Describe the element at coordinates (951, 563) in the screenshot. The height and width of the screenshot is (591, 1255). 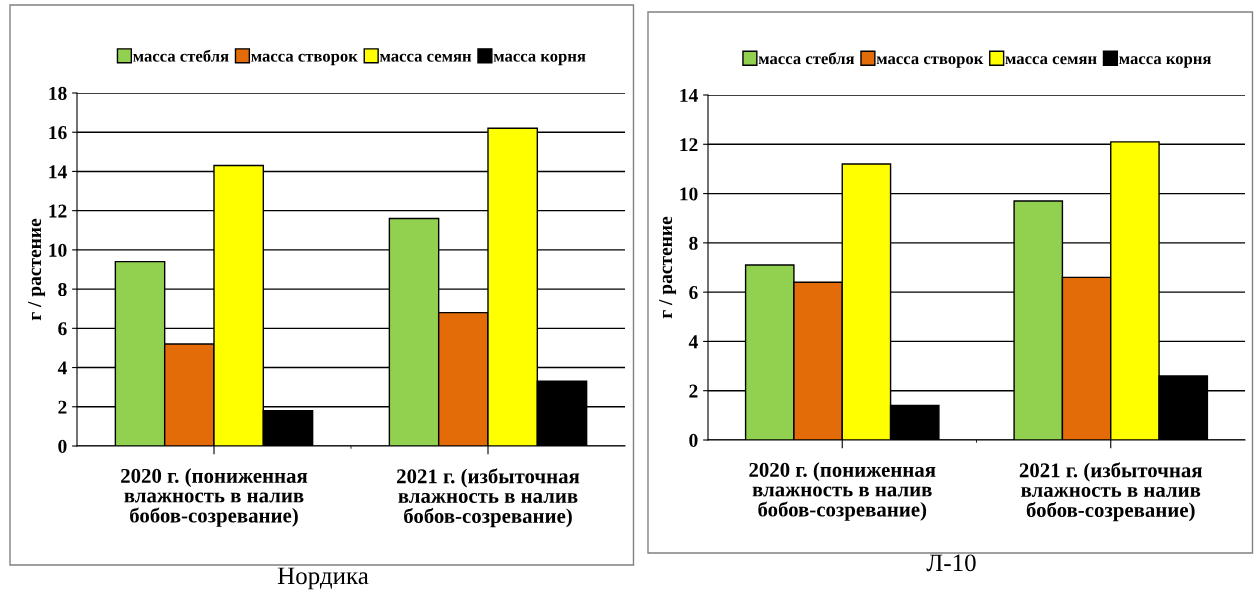
I see `text: Л-10` at that location.